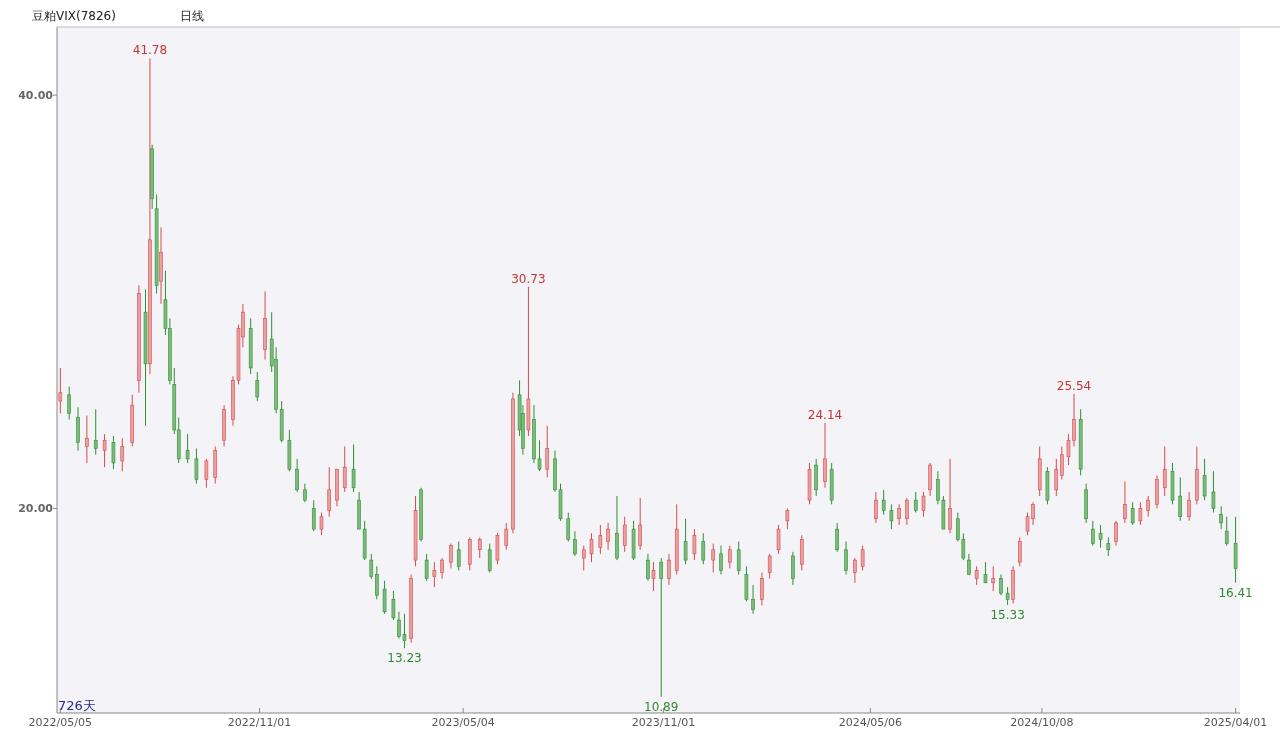 The image size is (1282, 731). What do you see at coordinates (1042, 722) in the screenshot?
I see `x-tick-label: 2024/10/08` at bounding box center [1042, 722].